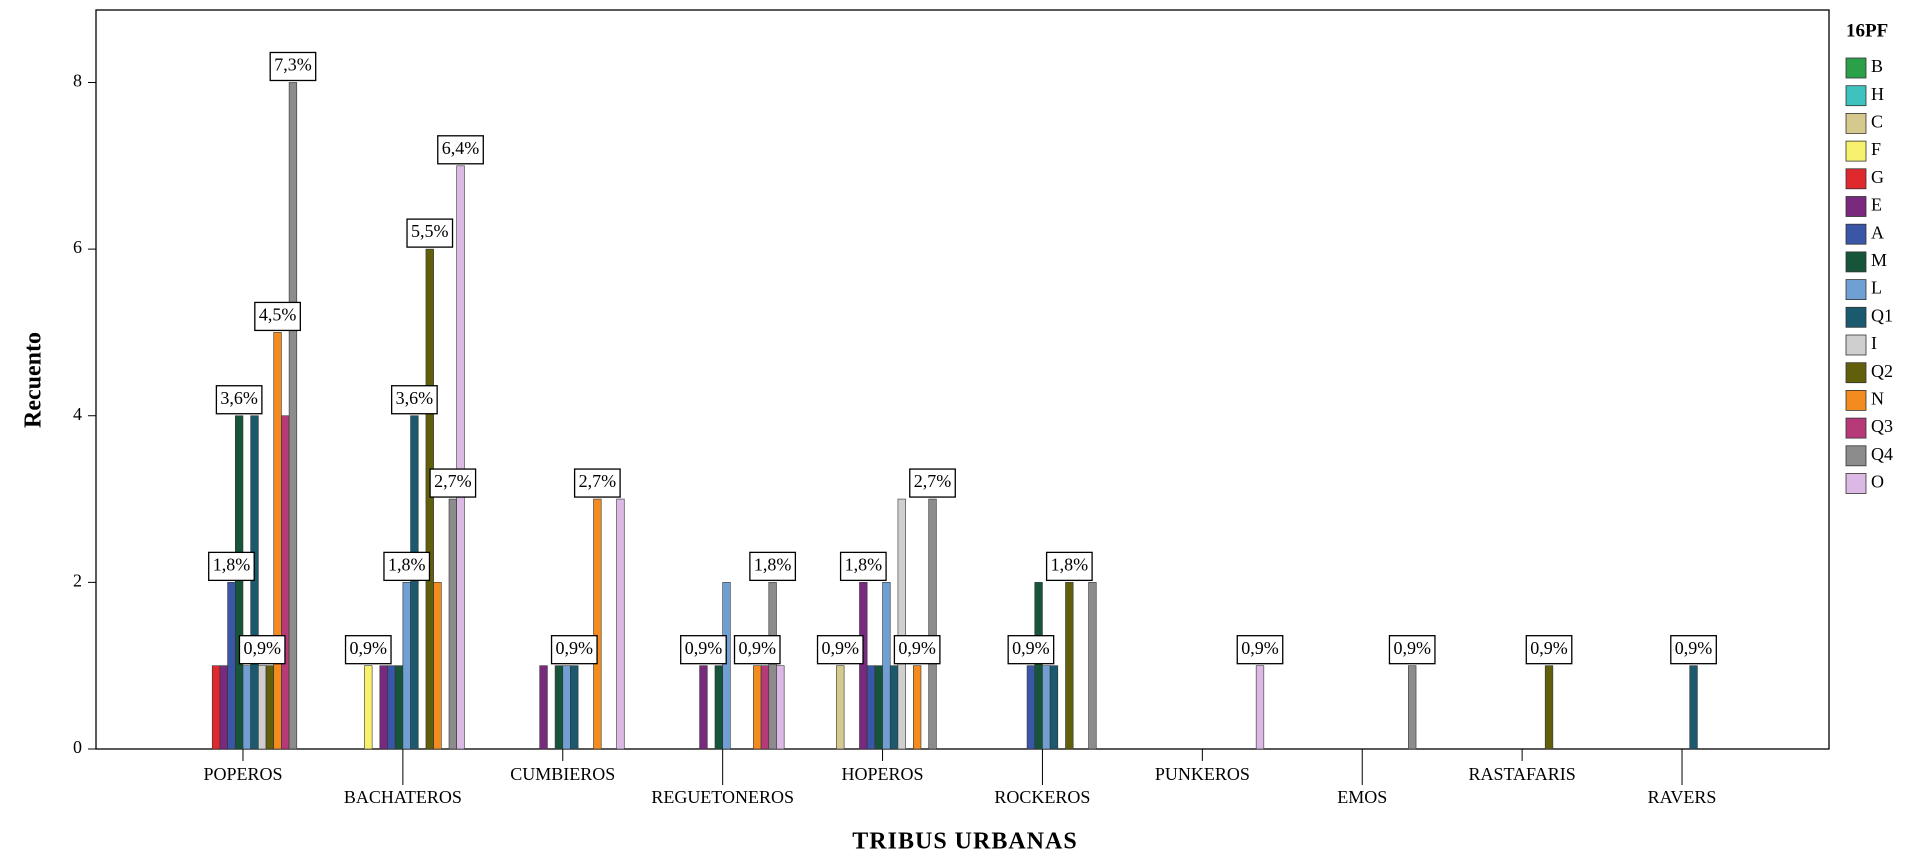 The image size is (1928, 860). I want to click on legend-label: I, so click(1874, 343).